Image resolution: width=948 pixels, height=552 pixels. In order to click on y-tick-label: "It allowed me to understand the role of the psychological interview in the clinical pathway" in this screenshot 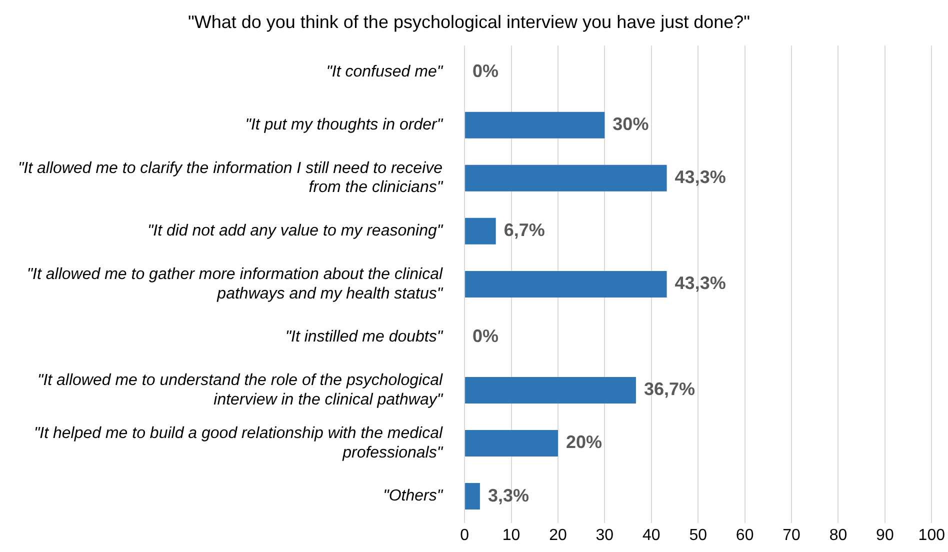, I will do `click(241, 390)`.